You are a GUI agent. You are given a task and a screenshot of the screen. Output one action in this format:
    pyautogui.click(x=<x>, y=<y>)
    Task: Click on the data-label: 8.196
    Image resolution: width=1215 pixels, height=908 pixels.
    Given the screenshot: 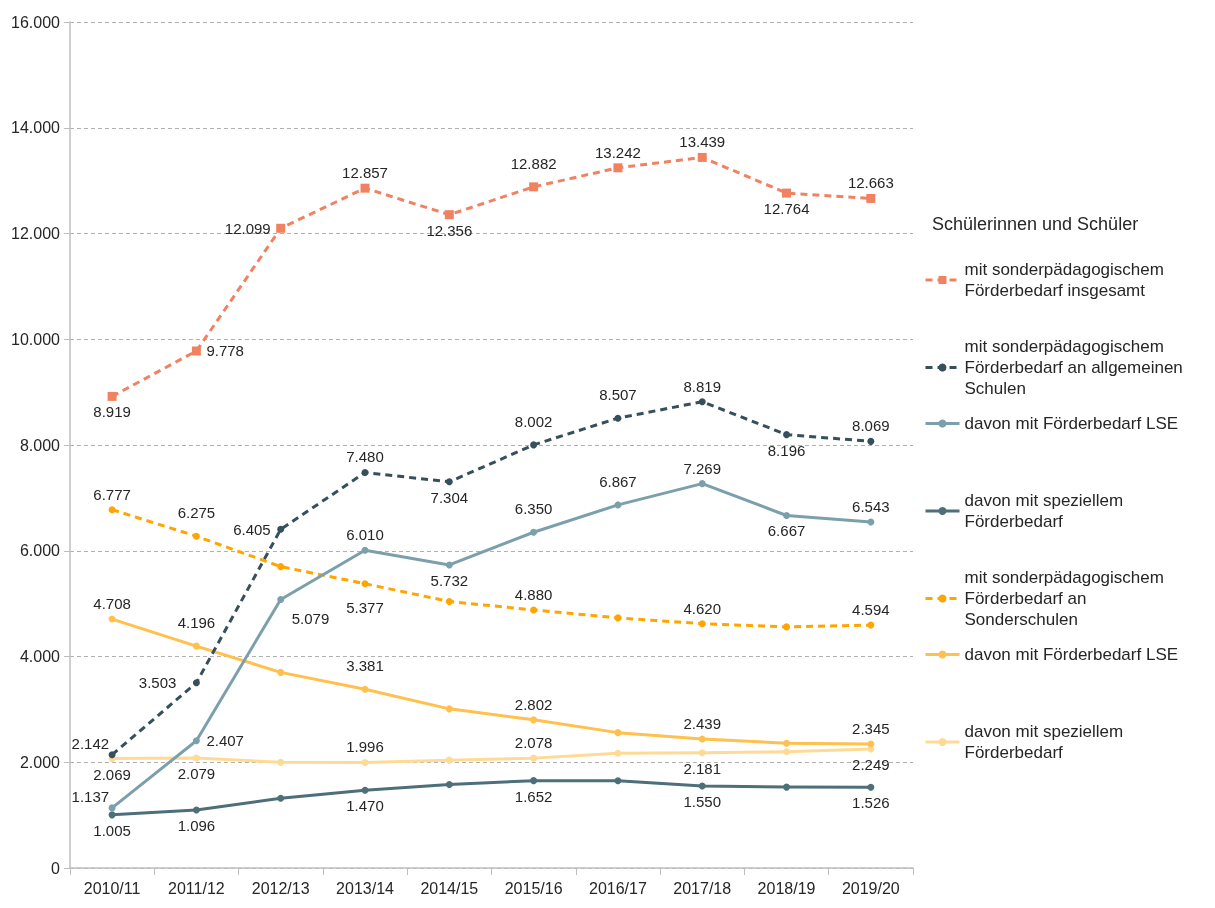 What is the action you would take?
    pyautogui.click(x=786, y=450)
    